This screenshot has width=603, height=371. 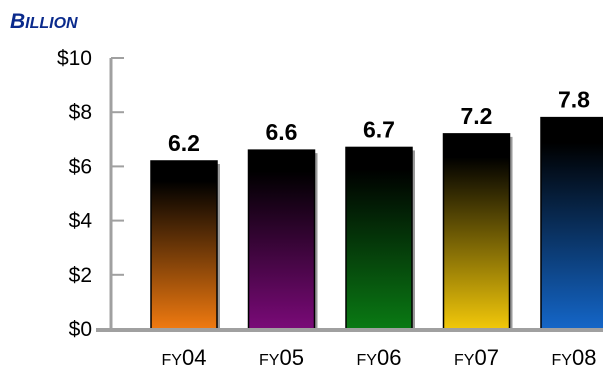 What do you see at coordinates (184, 357) in the screenshot?
I see `x-tick-label: FY04` at bounding box center [184, 357].